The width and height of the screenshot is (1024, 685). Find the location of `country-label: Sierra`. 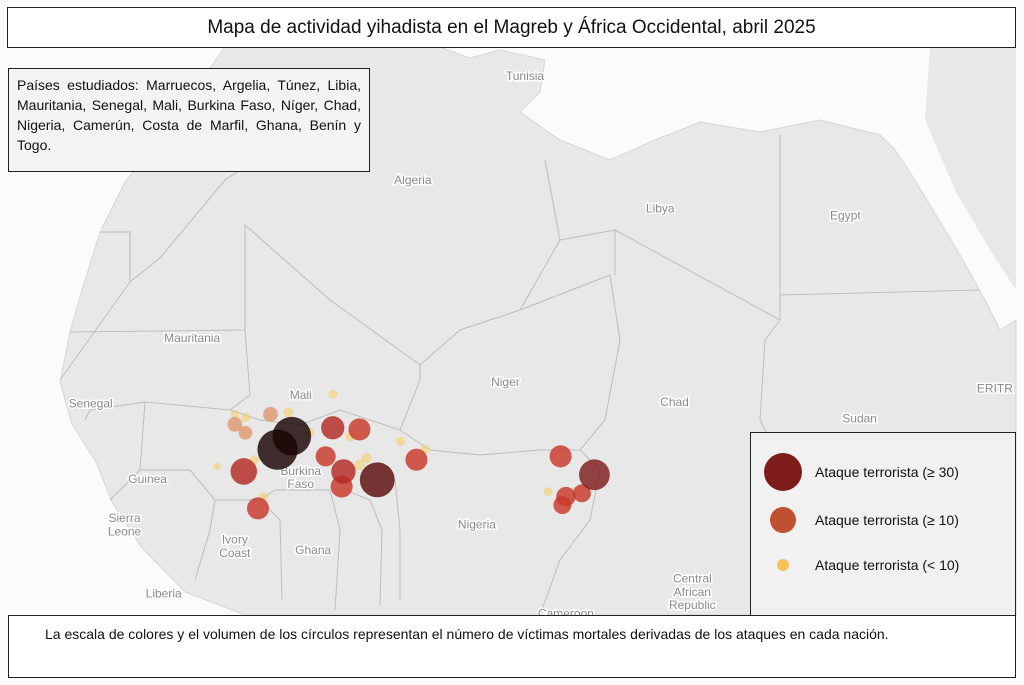

country-label: Sierra is located at coordinates (124, 518).